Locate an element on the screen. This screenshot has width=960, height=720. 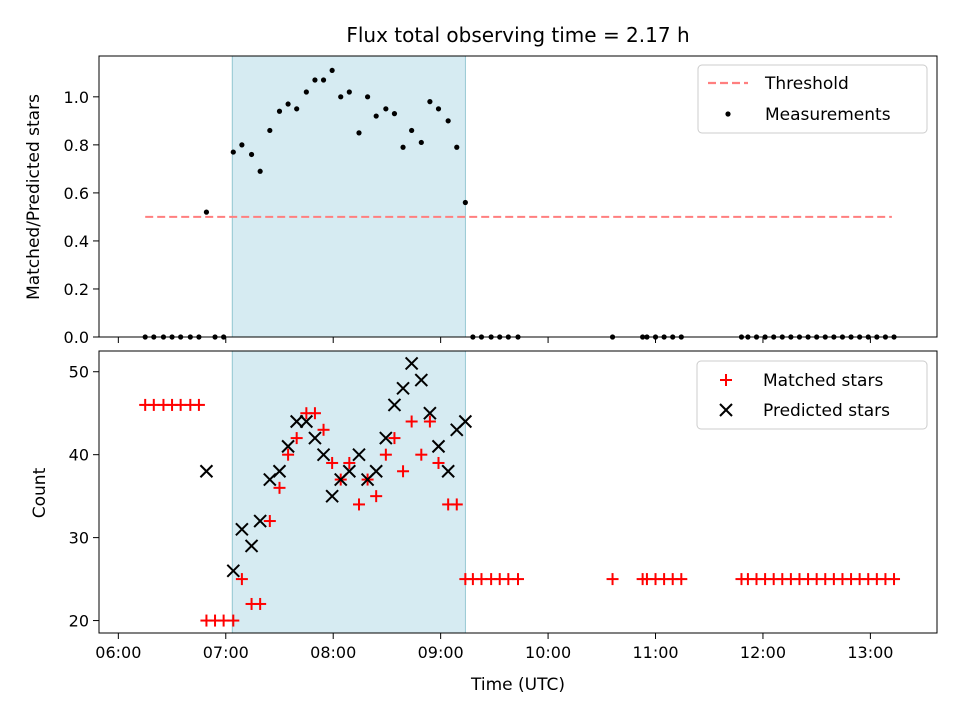
bottom-y-tick-label: 20 is located at coordinates (79, 621).